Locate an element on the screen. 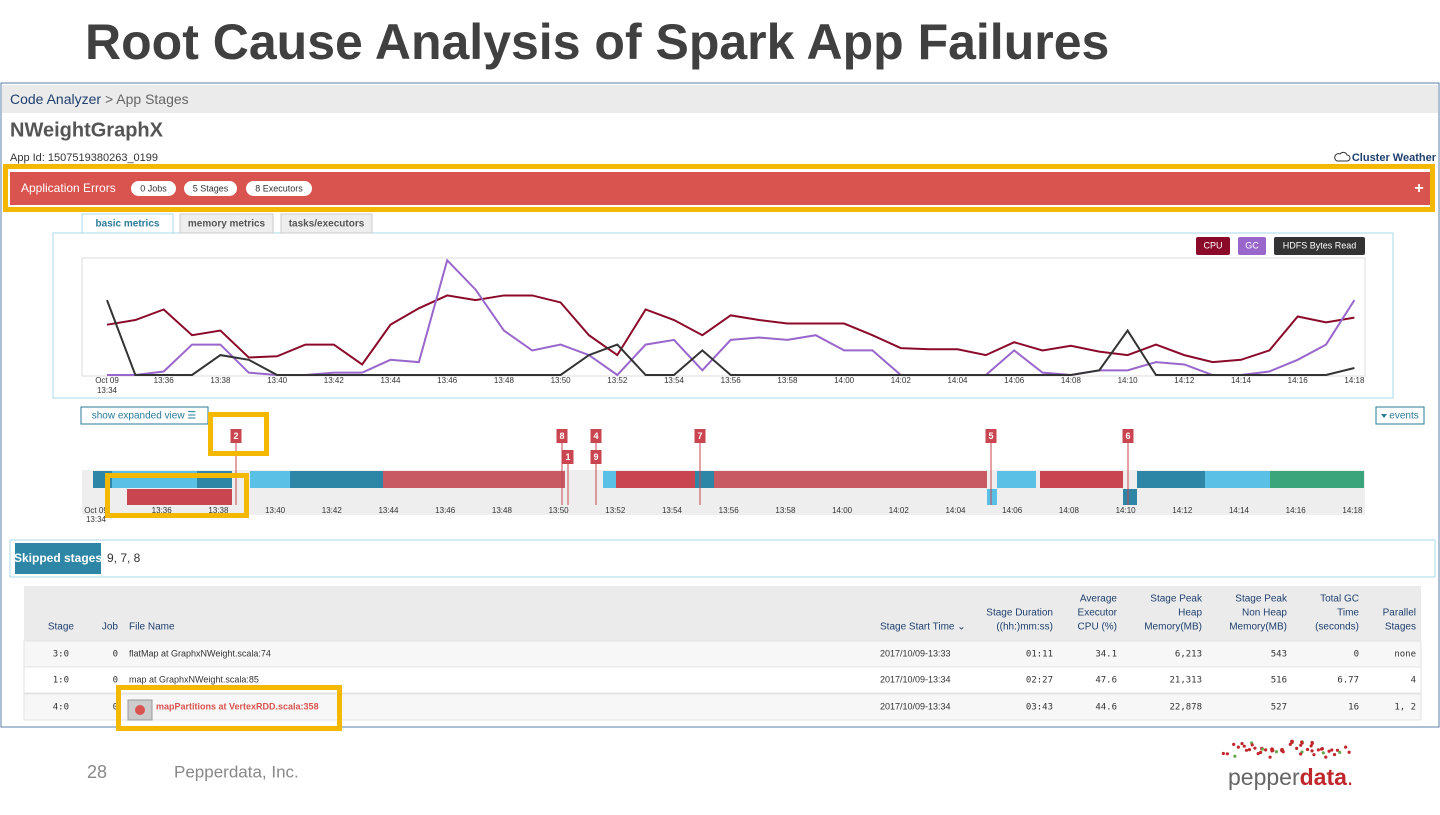 The width and height of the screenshot is (1440, 815). stage-marker-label: 8 is located at coordinates (561, 436).